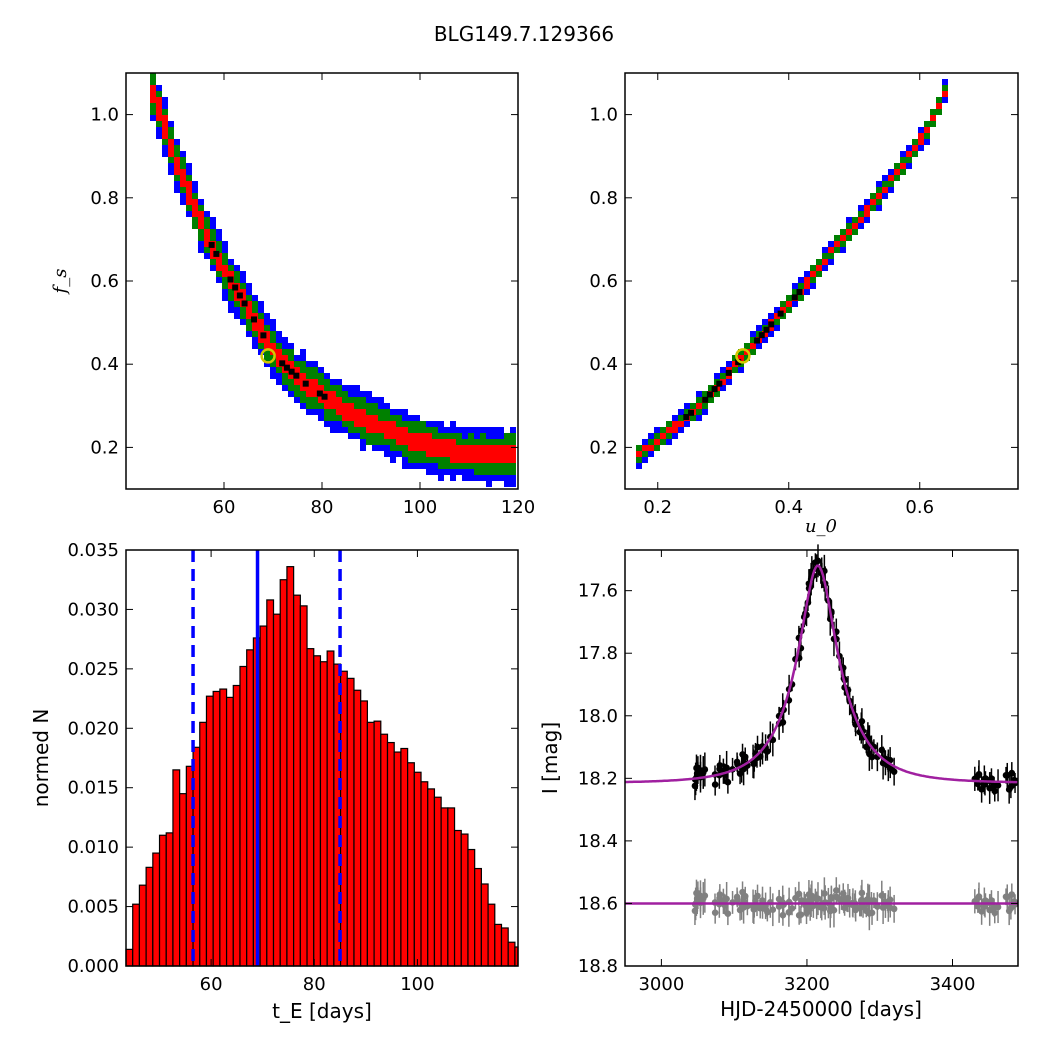 The image size is (1050, 1050). I want to click on y-tick-label: 17.8, so click(598, 653).